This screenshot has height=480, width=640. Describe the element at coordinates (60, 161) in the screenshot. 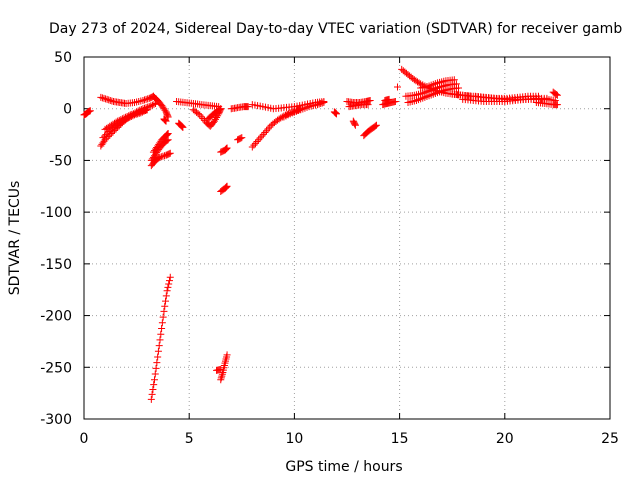

I see `y-tick-label: -50` at that location.